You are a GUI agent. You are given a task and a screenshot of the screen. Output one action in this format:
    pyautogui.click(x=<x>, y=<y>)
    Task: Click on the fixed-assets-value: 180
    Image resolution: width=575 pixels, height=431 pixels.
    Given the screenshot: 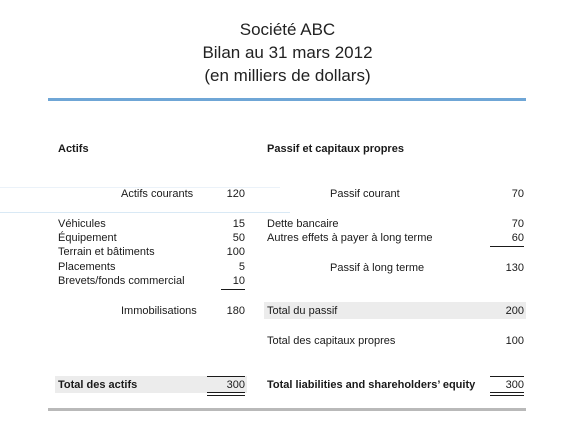 What is the action you would take?
    pyautogui.click(x=235, y=311)
    